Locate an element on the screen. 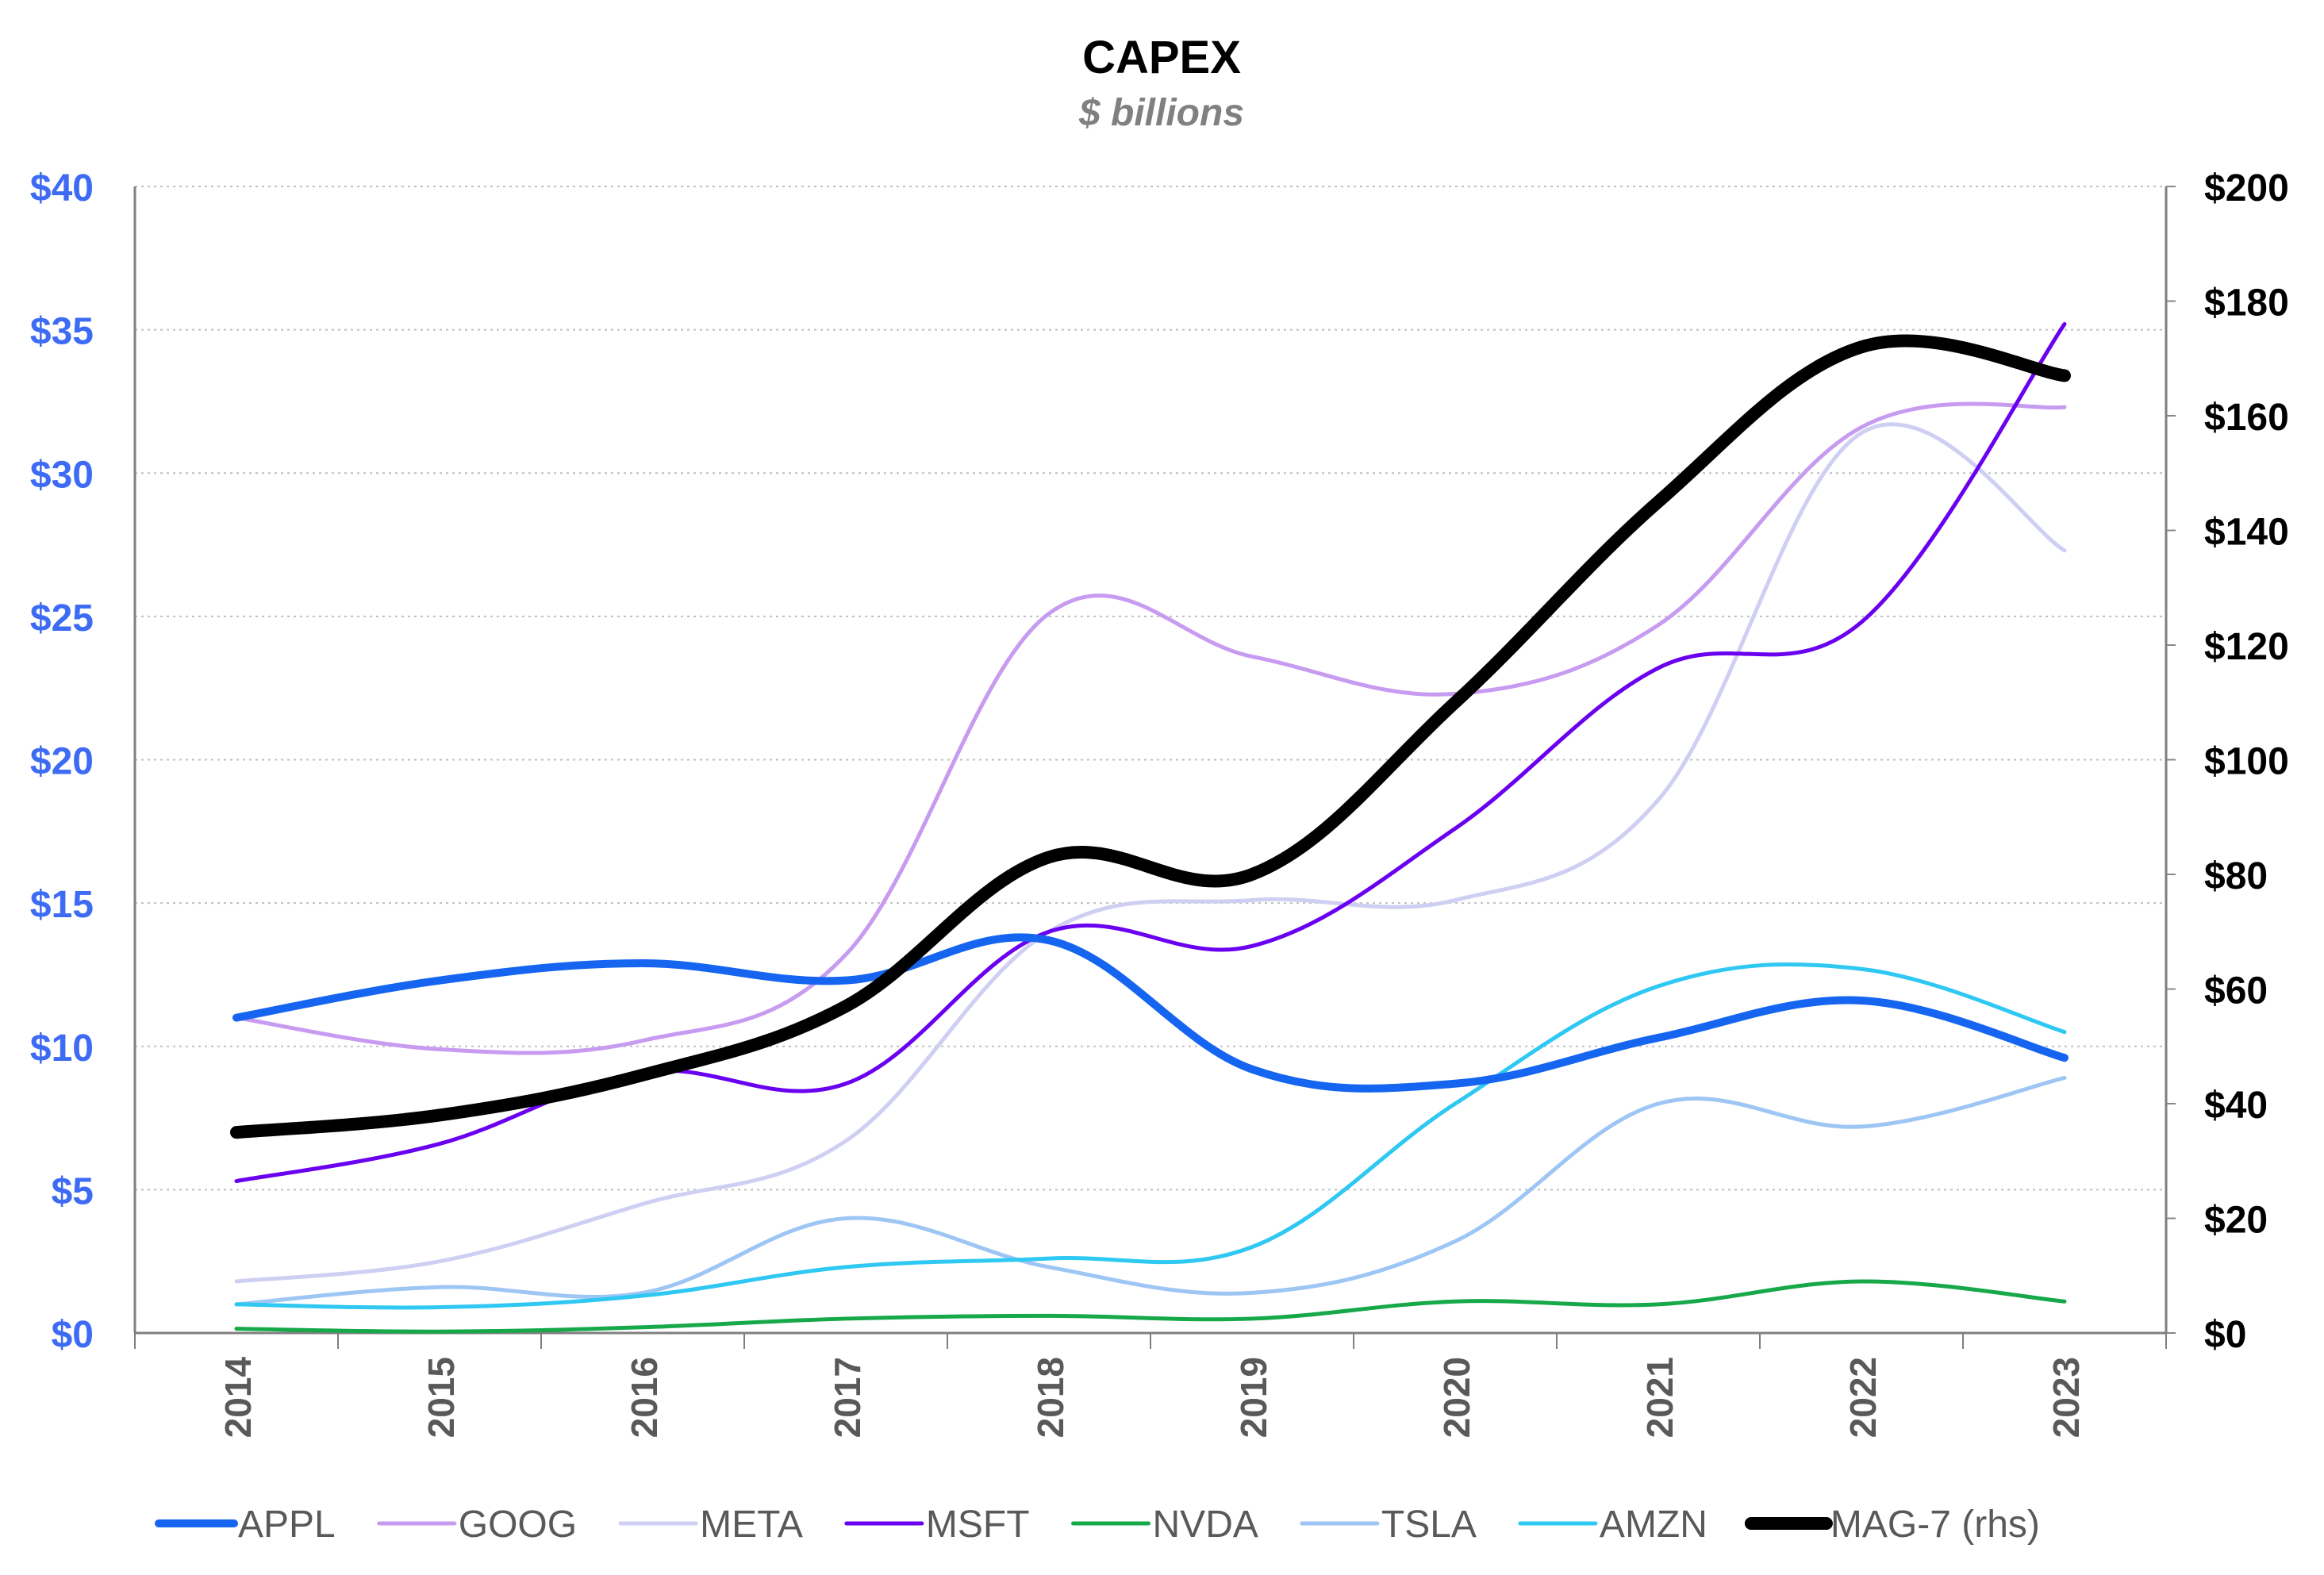 Image resolution: width=2324 pixels, height=1575 pixels. left-y-axis-tick-labels: $0 $5 $10 $15 $20 $25 $30 $35 $40 is located at coordinates (62, 761).